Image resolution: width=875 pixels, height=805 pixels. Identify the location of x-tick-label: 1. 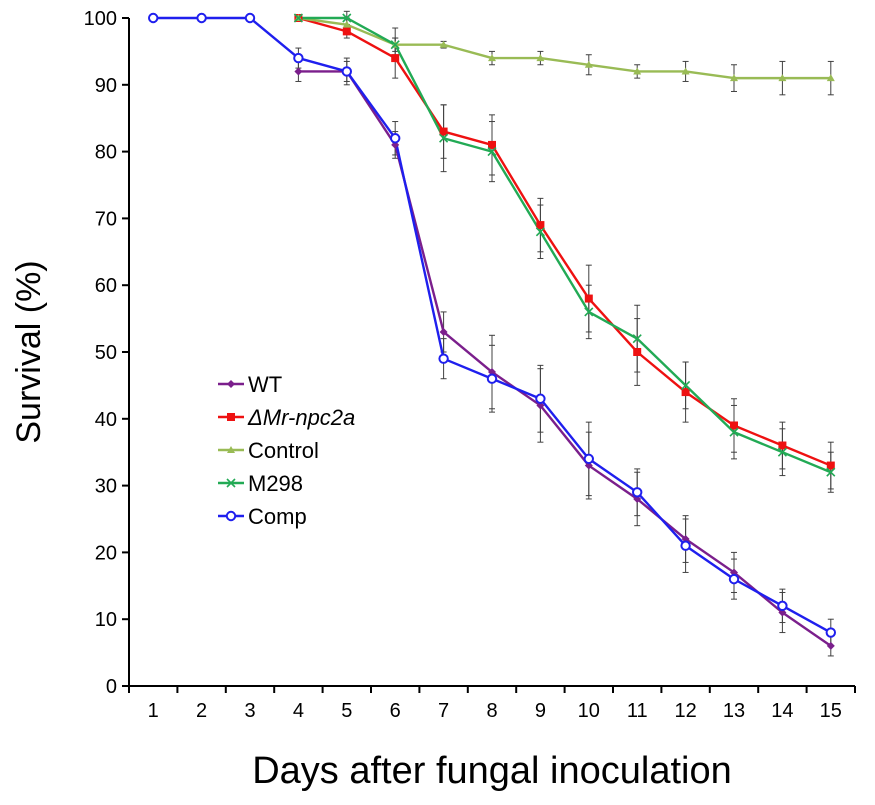
(153, 711).